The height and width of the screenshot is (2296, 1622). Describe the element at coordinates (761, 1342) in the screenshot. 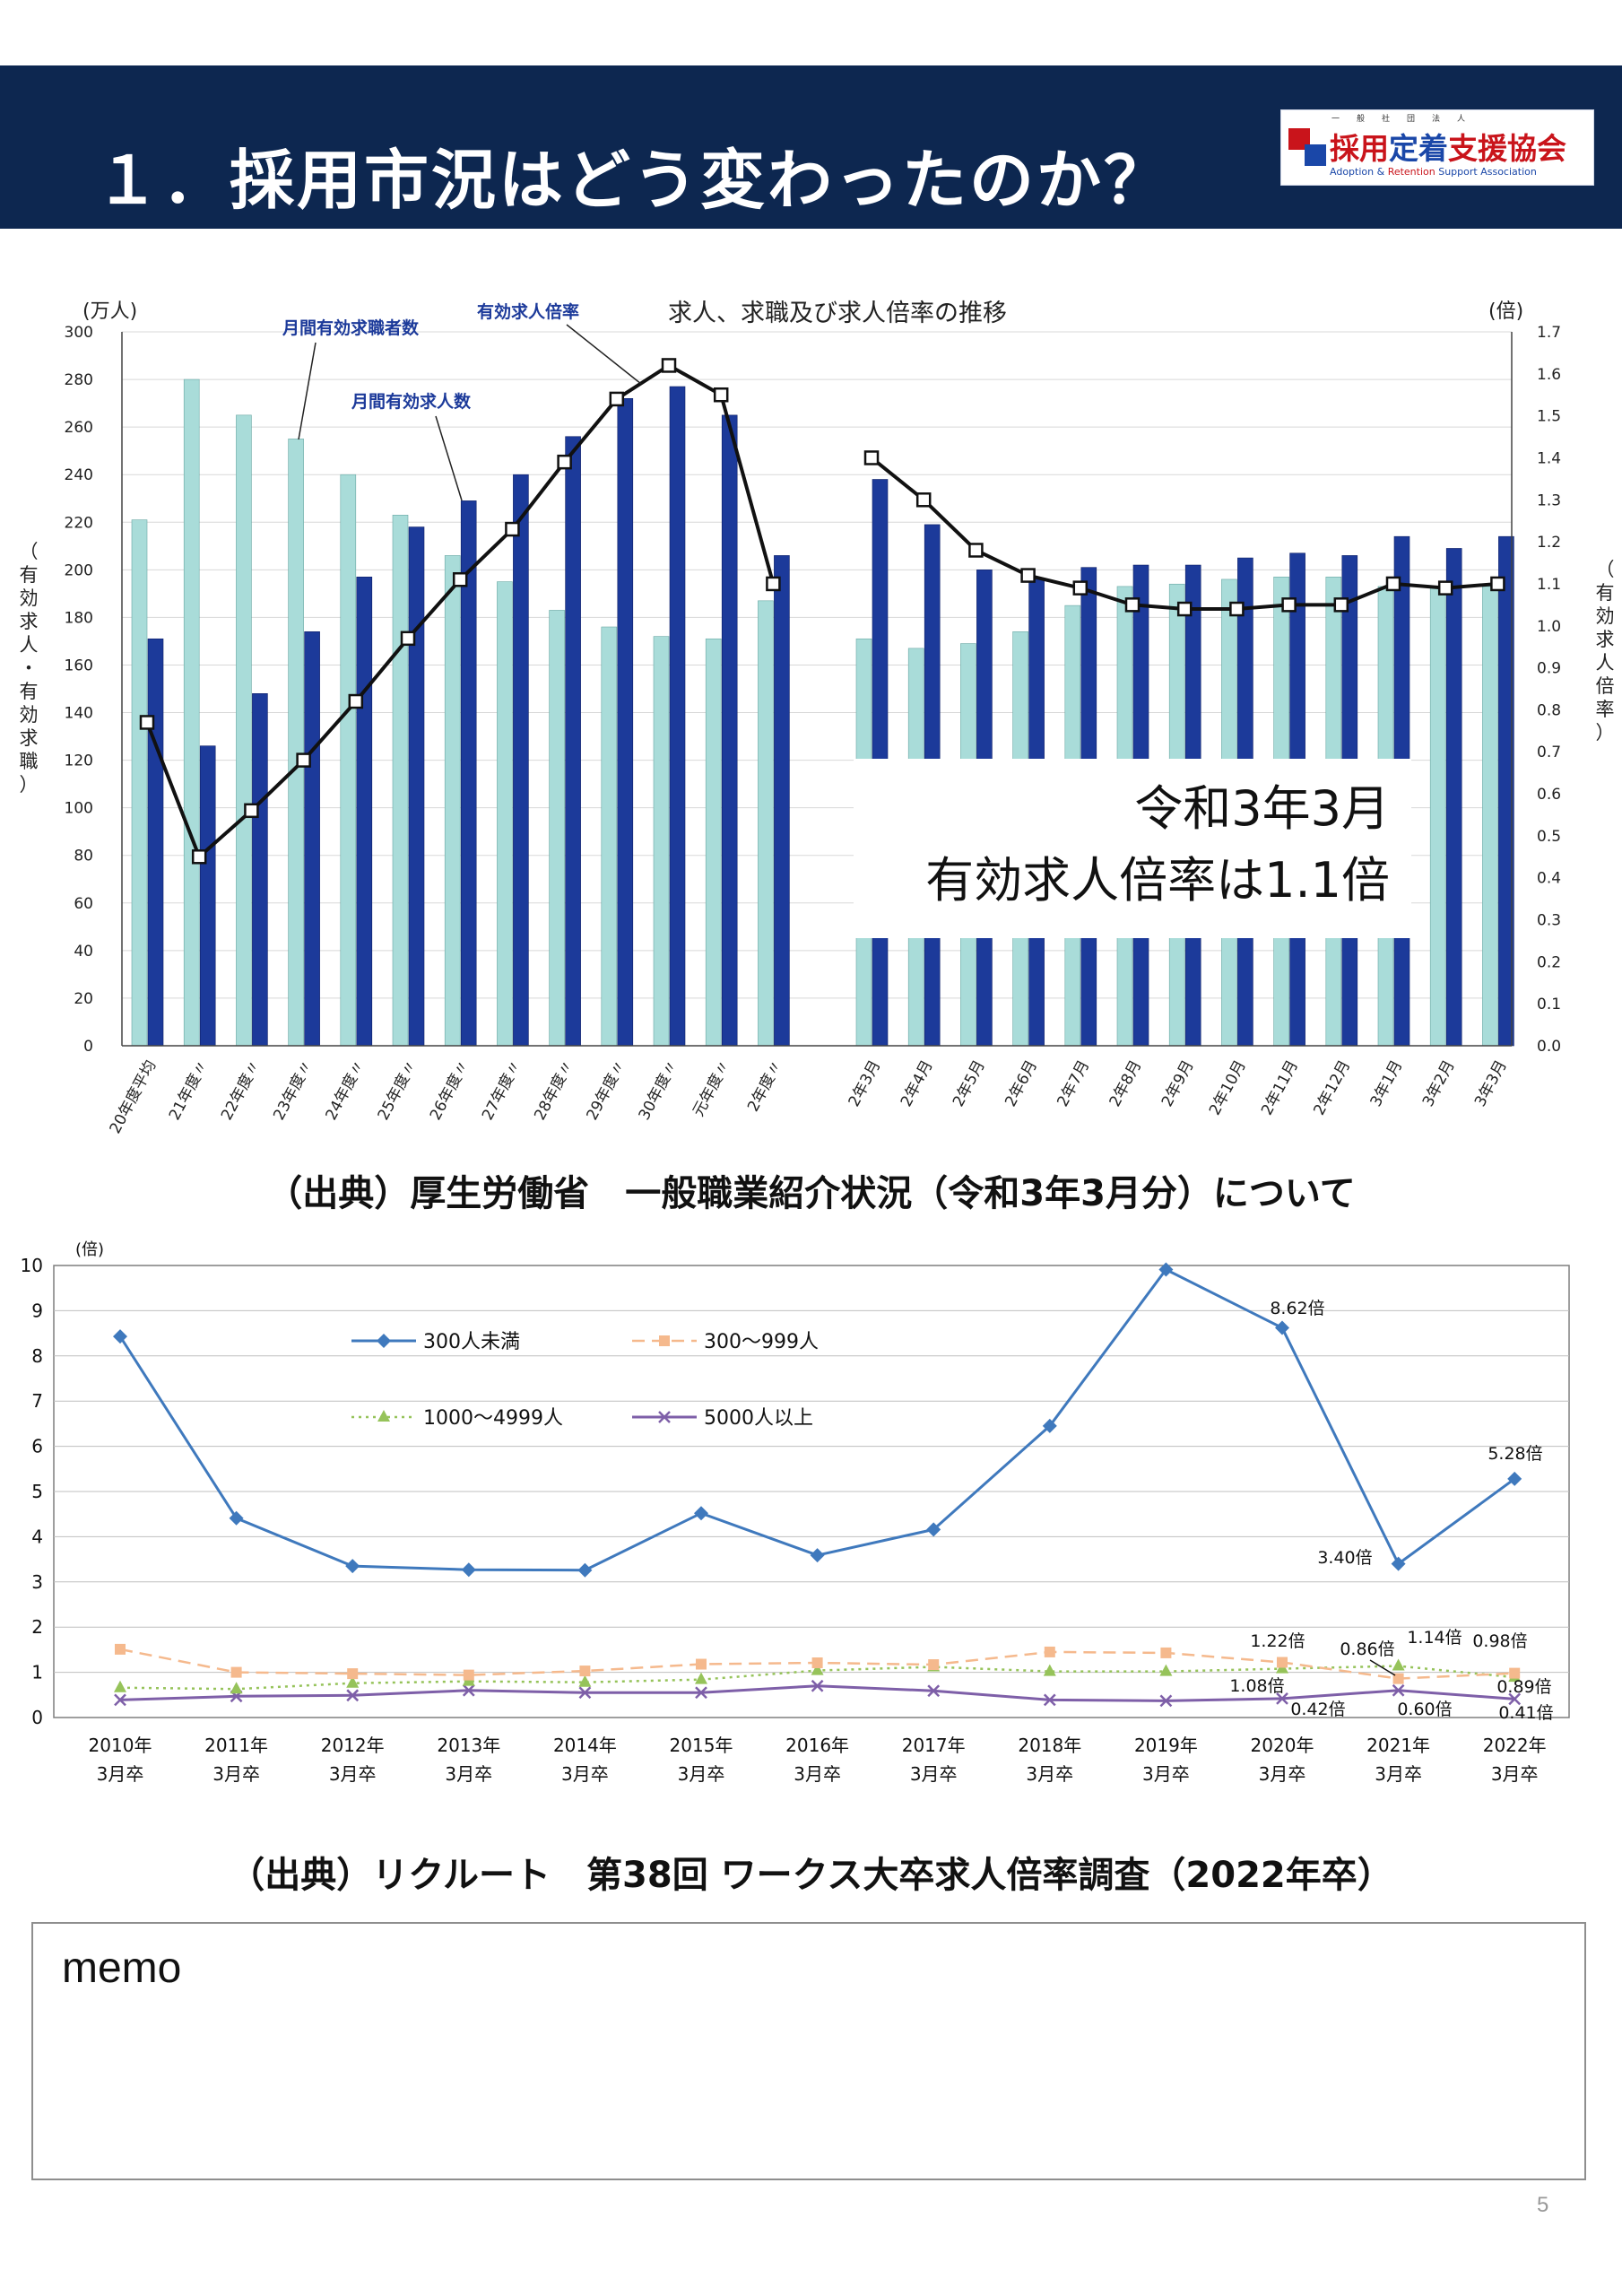

I see `legend-label: 300～999人` at that location.